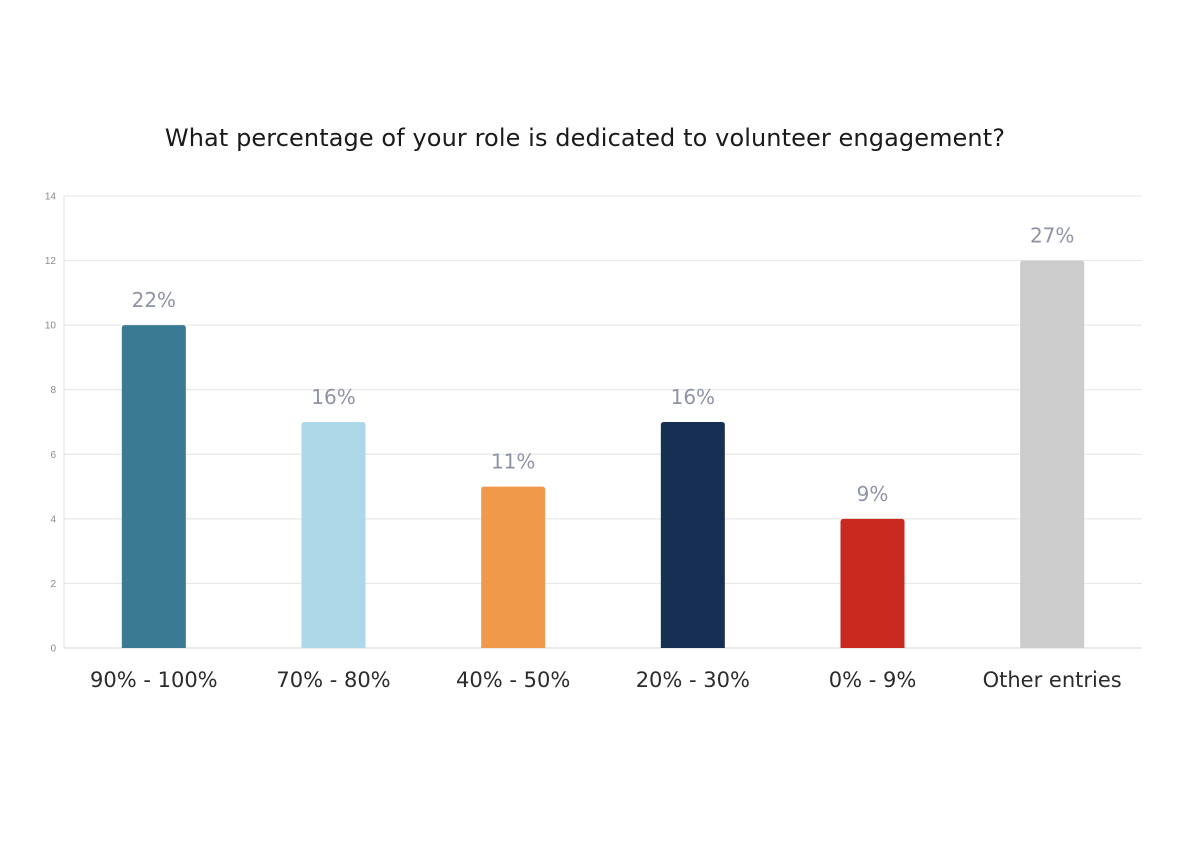  I want to click on data-label-3: 16%, so click(693, 397).